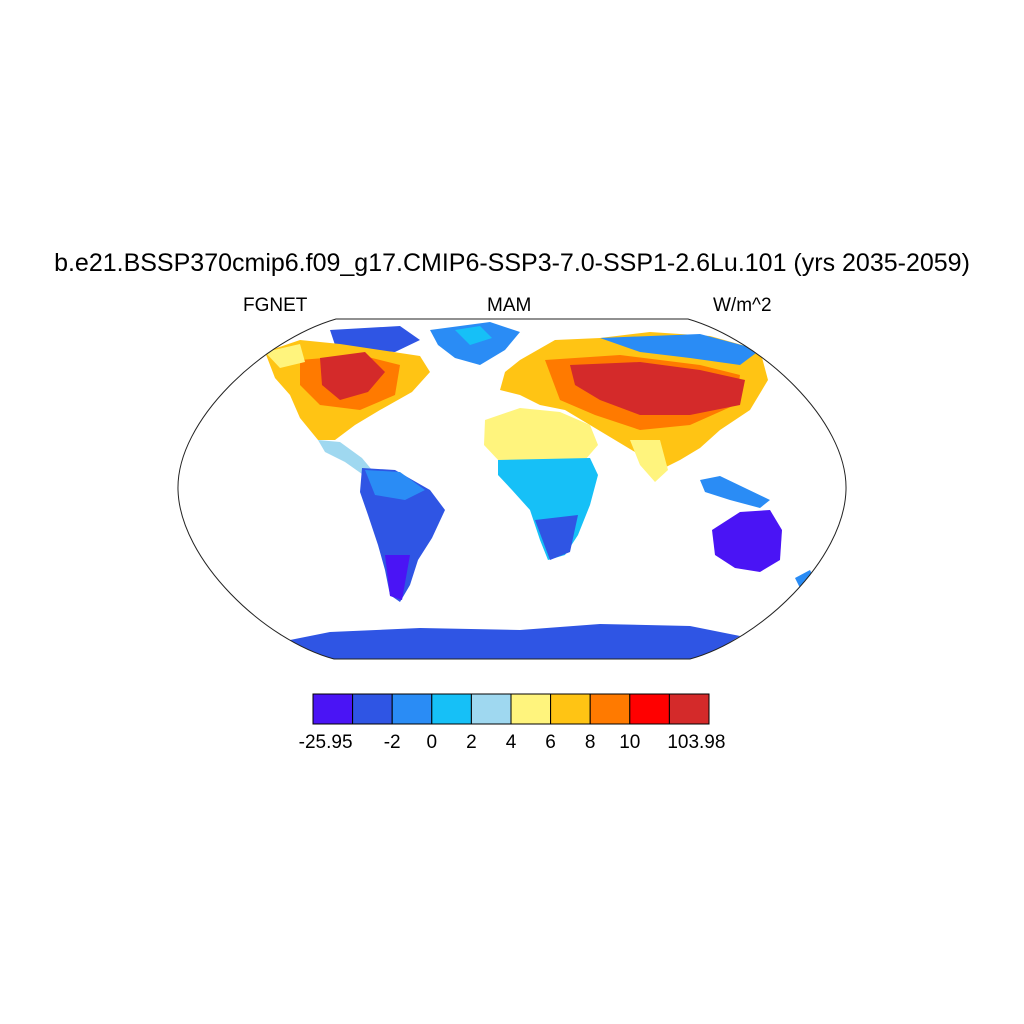  What do you see at coordinates (747, 541) in the screenshot?
I see `australia` at bounding box center [747, 541].